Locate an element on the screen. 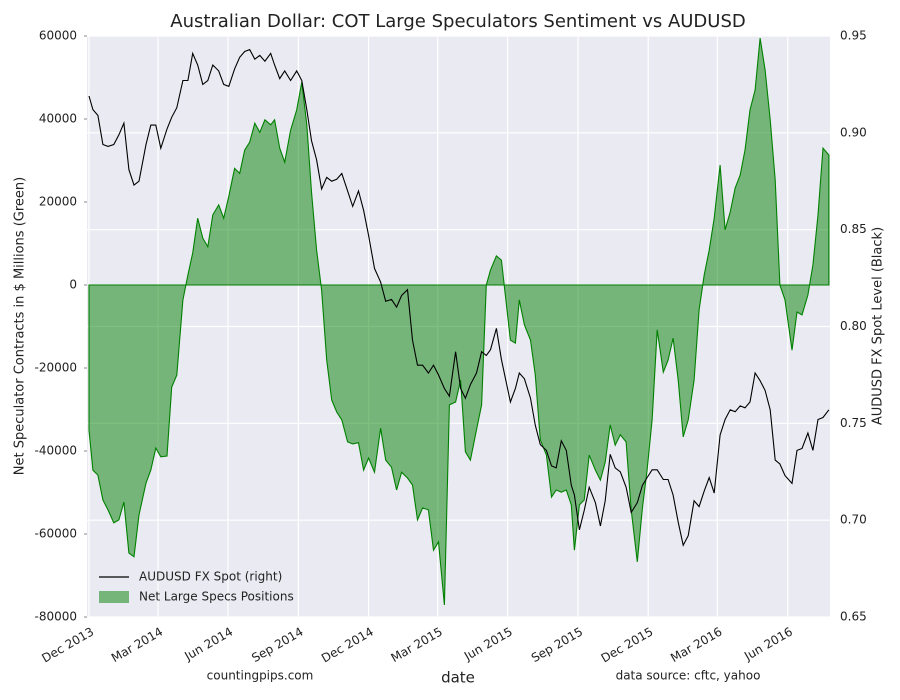 The image size is (900, 700). legend-label: AUDUSD FX Spot (right) is located at coordinates (210, 577).